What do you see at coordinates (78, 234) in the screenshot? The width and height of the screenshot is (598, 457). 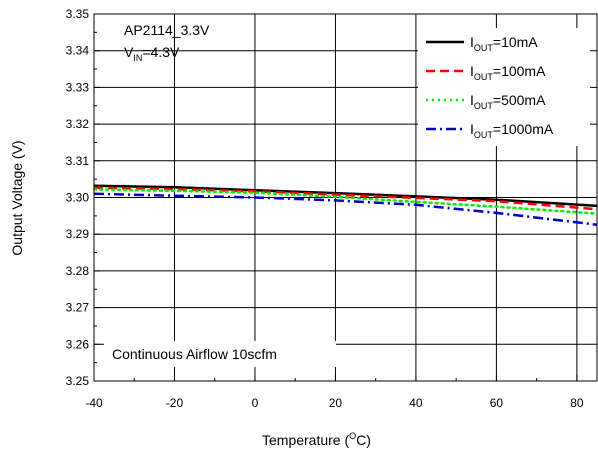 I see `y-tick-label: 3.29` at bounding box center [78, 234].